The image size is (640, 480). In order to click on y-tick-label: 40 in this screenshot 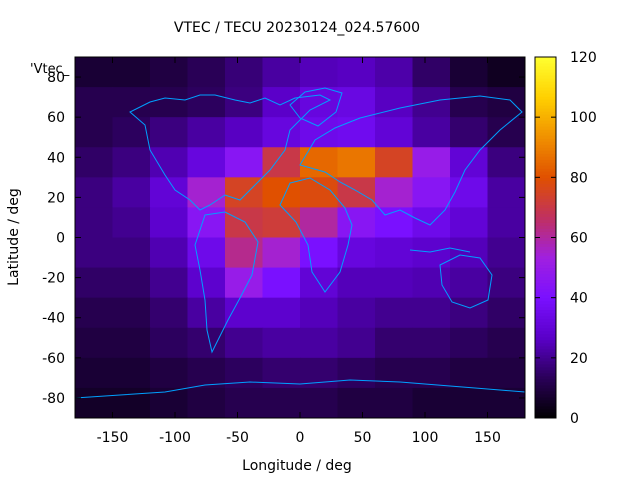, I will do `click(56, 158)`.